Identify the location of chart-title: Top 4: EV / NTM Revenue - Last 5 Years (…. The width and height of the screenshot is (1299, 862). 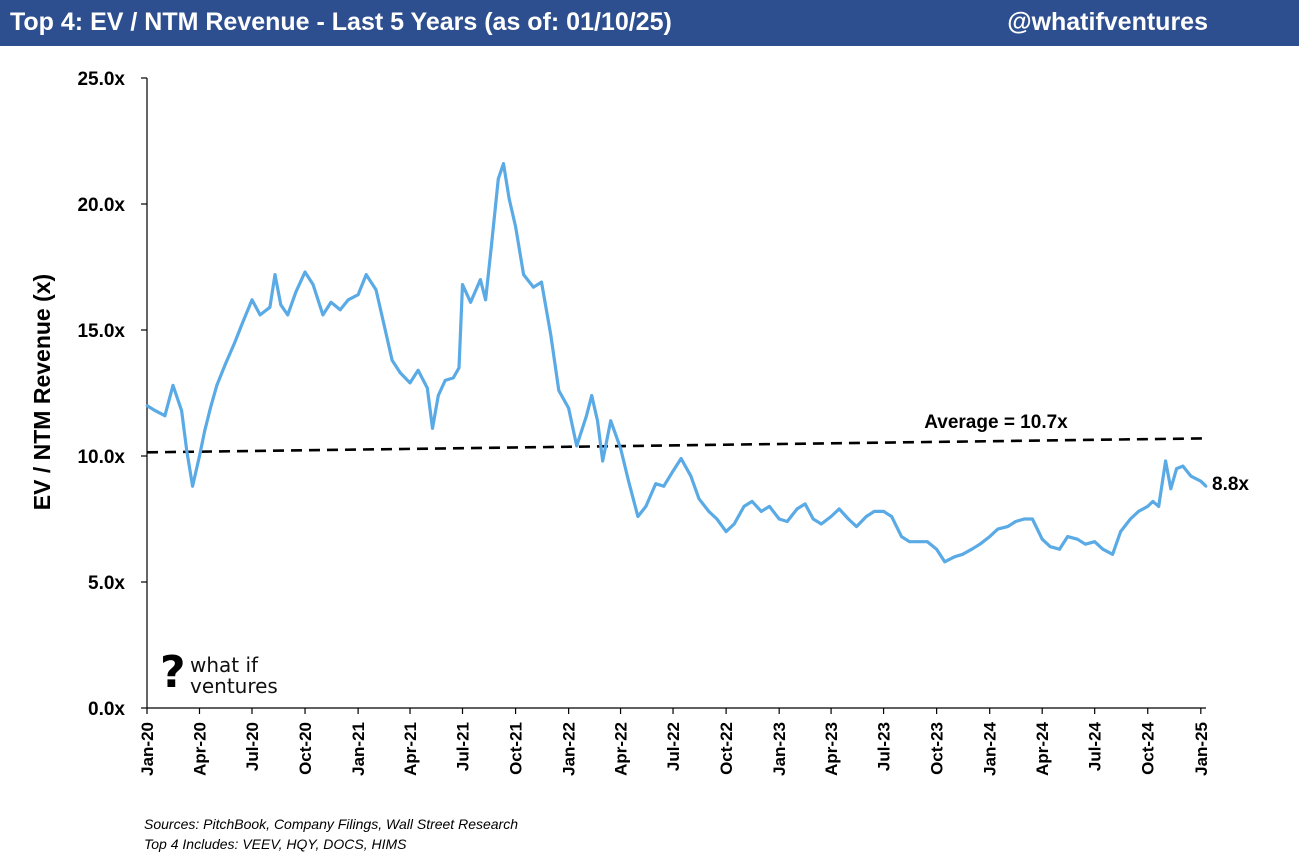
(341, 22).